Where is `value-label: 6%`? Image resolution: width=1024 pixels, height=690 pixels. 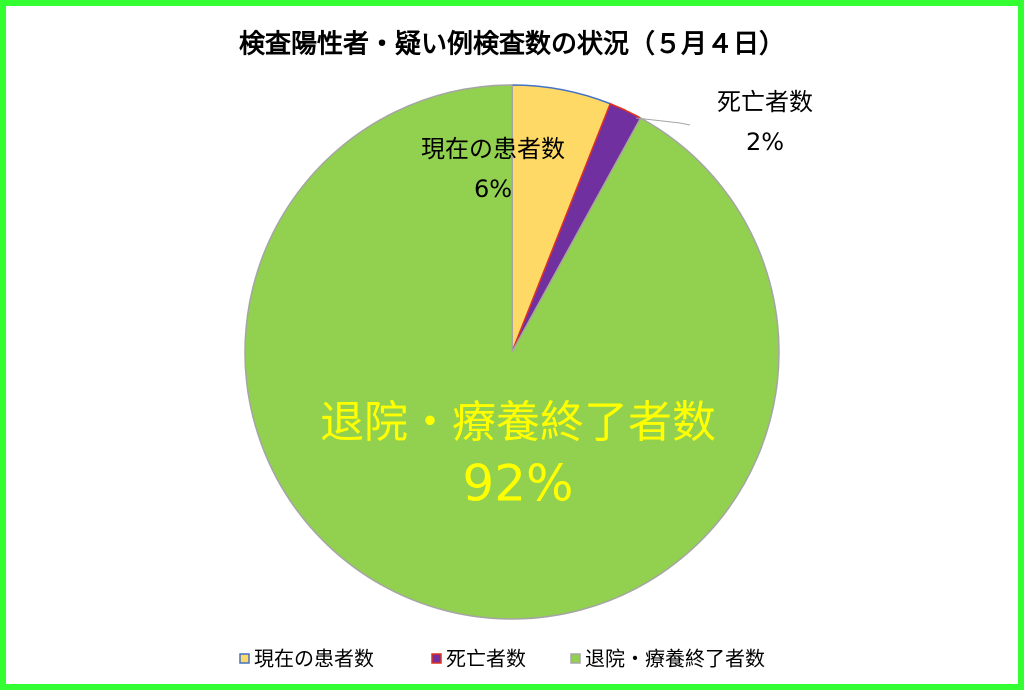 value-label: 6% is located at coordinates (493, 189).